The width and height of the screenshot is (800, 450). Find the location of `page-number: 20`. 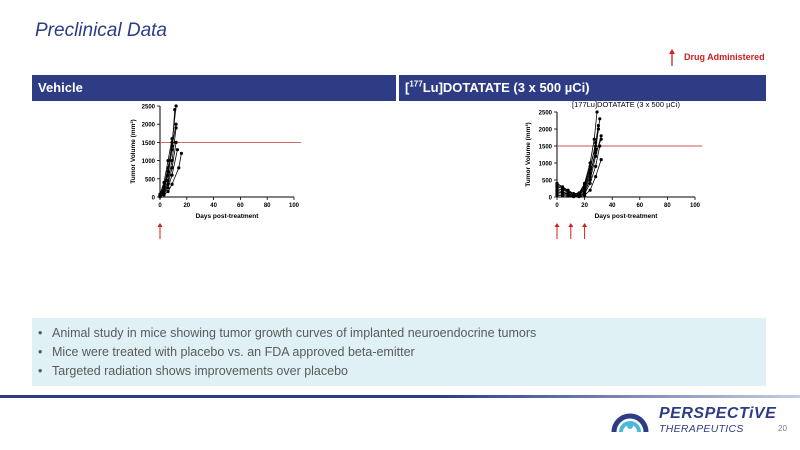

page-number: 20 is located at coordinates (782, 428).